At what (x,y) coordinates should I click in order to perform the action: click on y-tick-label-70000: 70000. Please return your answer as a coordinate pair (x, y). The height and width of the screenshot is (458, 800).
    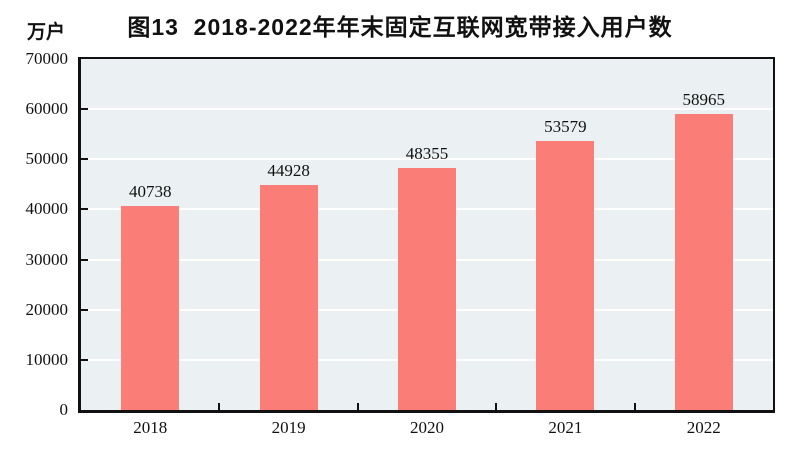
    Looking at the image, I should click on (47, 58).